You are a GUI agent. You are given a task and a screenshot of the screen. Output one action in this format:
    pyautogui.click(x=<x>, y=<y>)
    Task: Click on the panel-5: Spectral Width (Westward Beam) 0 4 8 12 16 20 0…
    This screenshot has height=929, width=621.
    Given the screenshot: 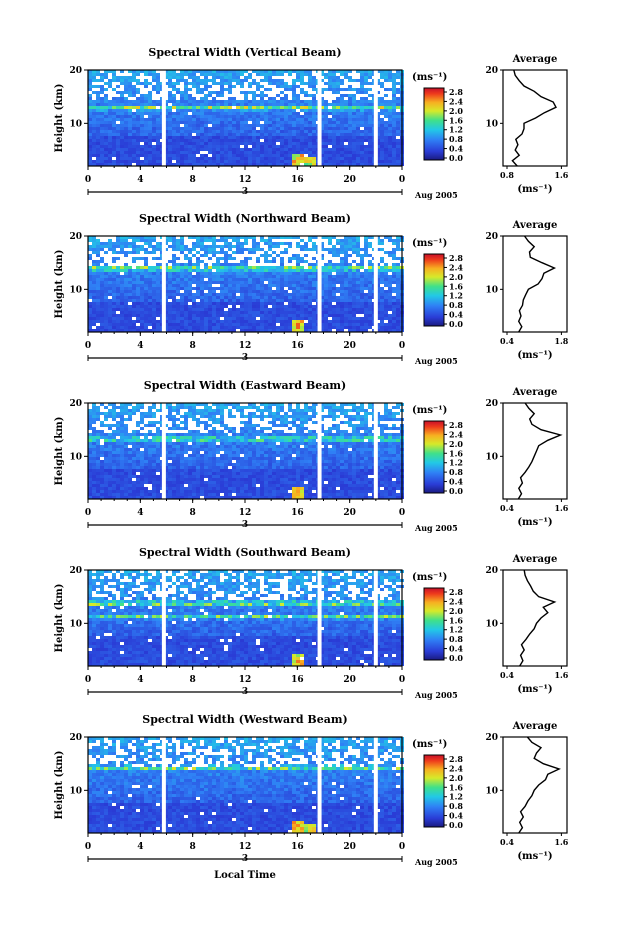 What is the action you would take?
    pyautogui.click(x=311, y=790)
    